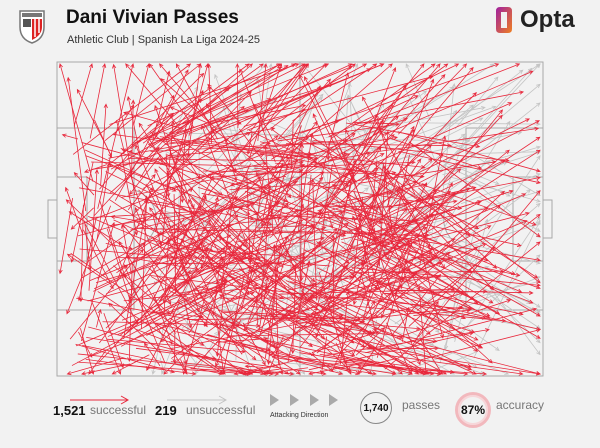 This screenshot has width=600, height=448. Describe the element at coordinates (204, 400) in the screenshot. I see `legend-graphics` at that location.